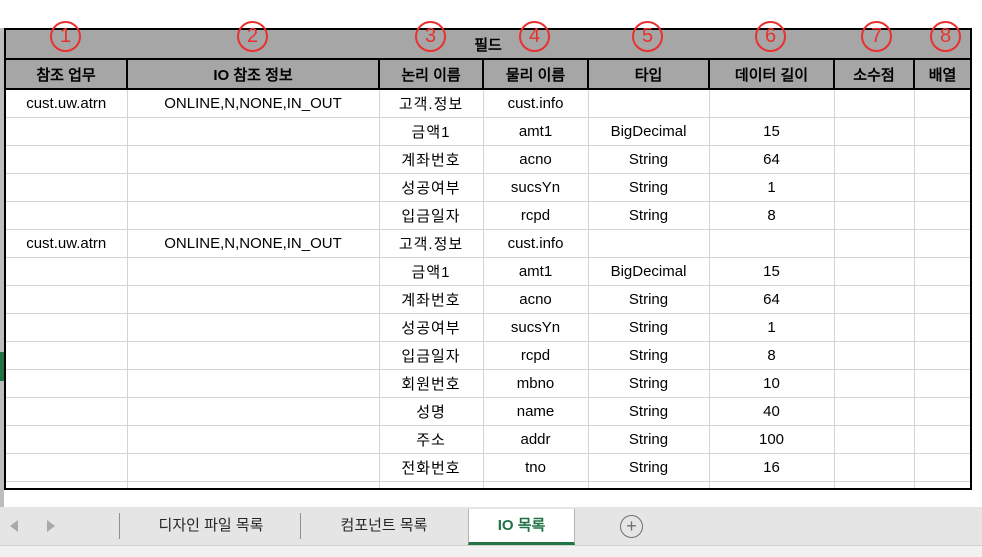 This screenshot has width=982, height=557. What do you see at coordinates (771, 439) in the screenshot?
I see `cell: 100` at bounding box center [771, 439].